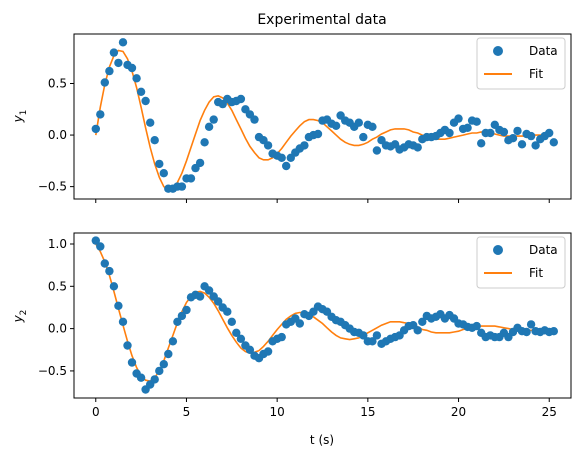 Image resolution: width=579 pixels, height=455 pixels. I want to click on x-ticks, so click(322, 201).